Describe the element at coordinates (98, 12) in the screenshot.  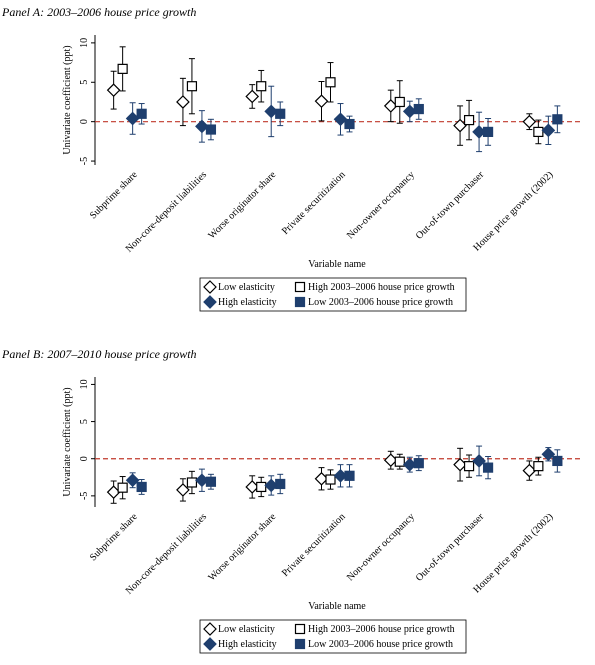
I see `panel-title: Panel A: 2003–2006 house price growth` at that location.